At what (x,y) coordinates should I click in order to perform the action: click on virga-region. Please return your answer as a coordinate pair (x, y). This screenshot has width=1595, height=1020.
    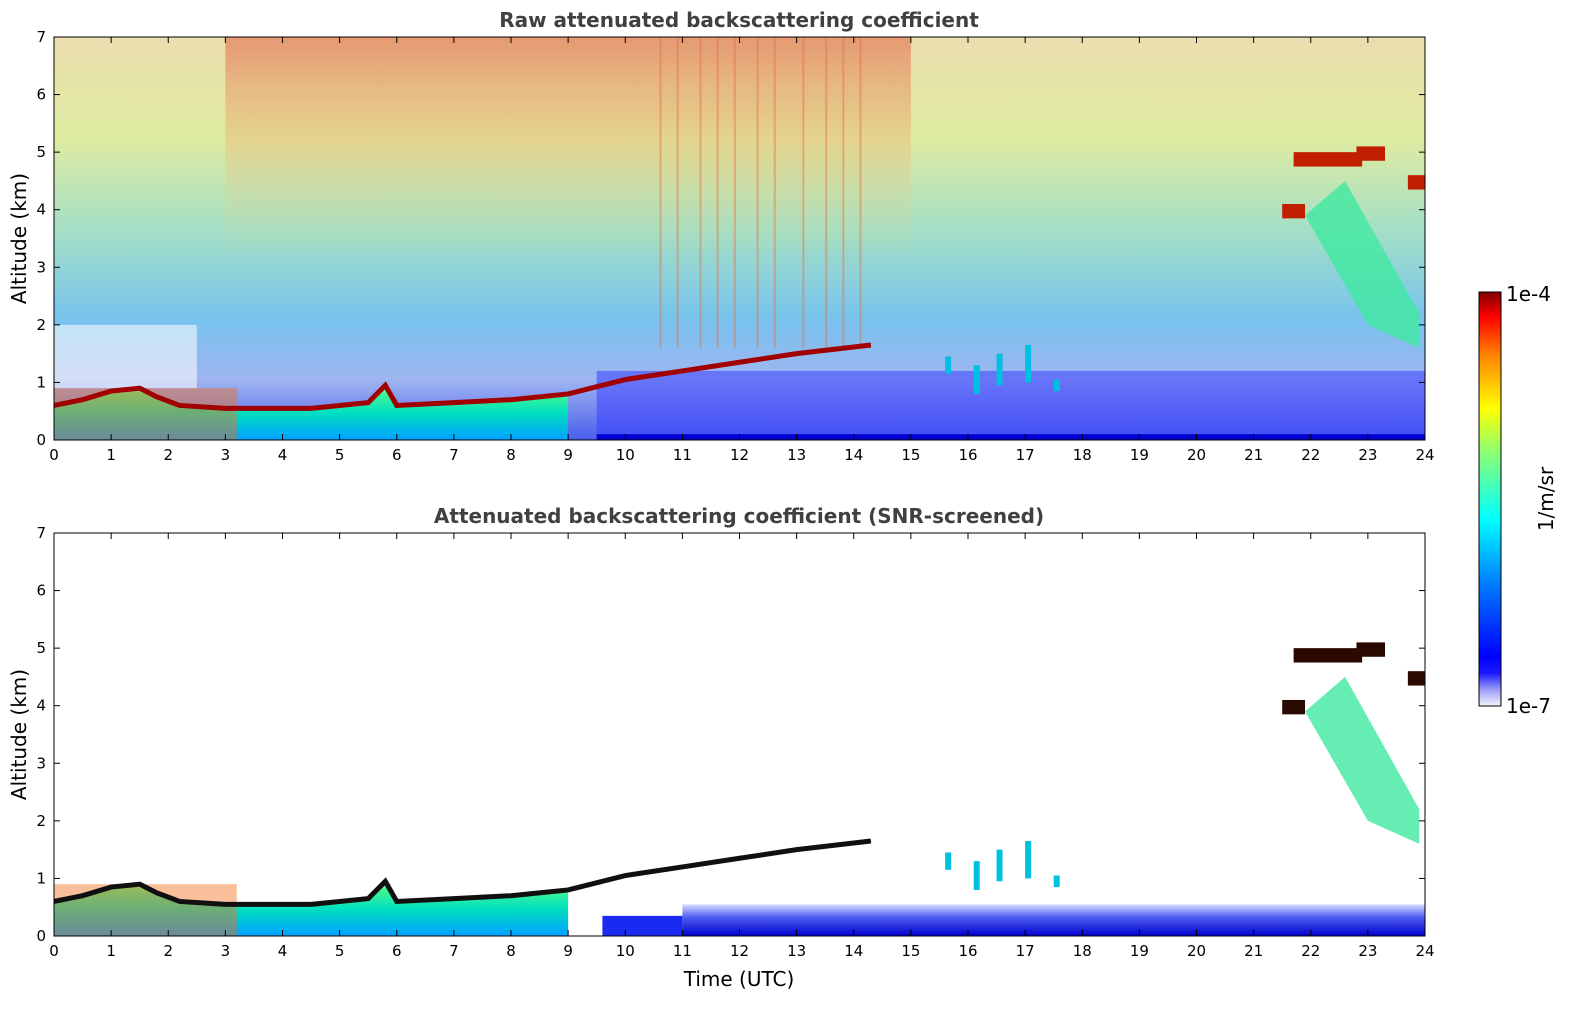
    Looking at the image, I should click on (1362, 760).